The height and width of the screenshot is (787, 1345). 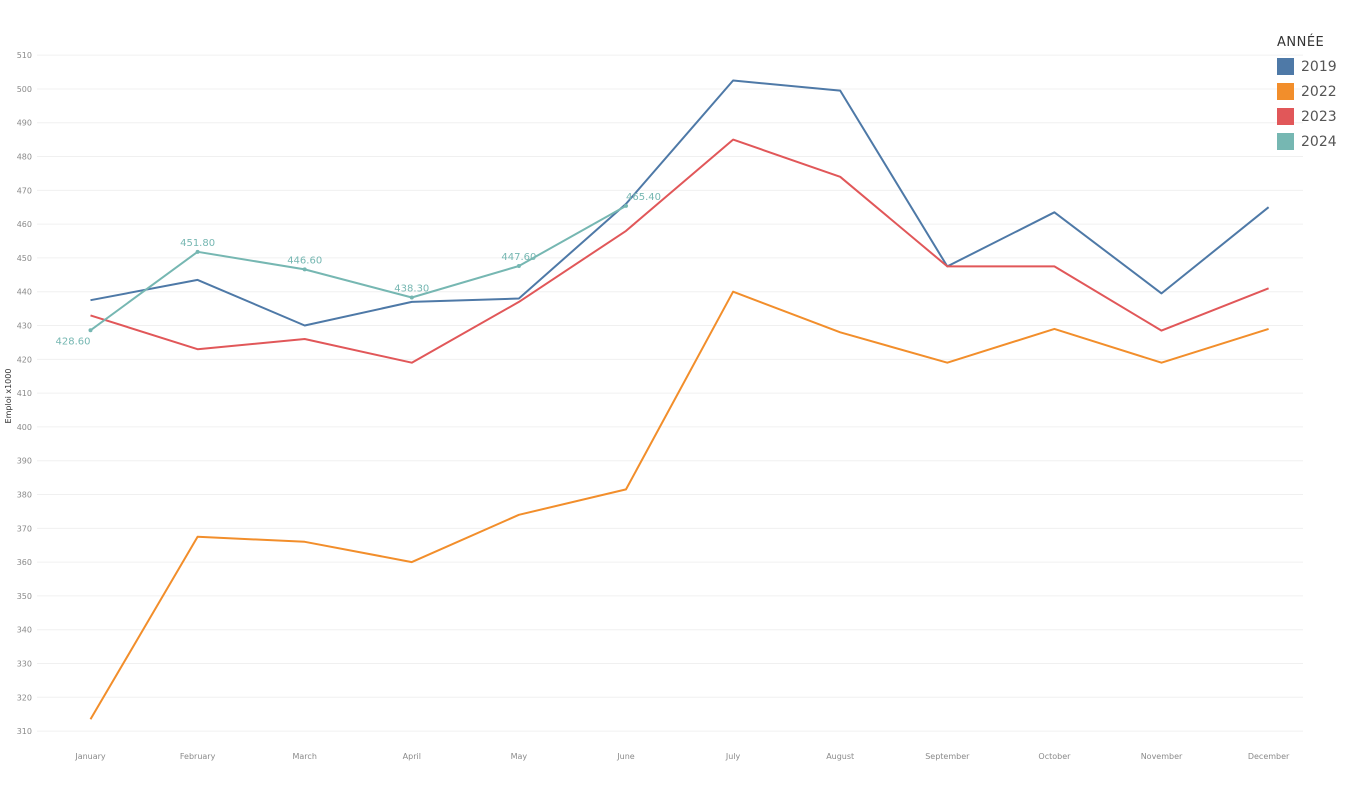 What do you see at coordinates (1269, 756) in the screenshot?
I see `x-tick-label: December` at bounding box center [1269, 756].